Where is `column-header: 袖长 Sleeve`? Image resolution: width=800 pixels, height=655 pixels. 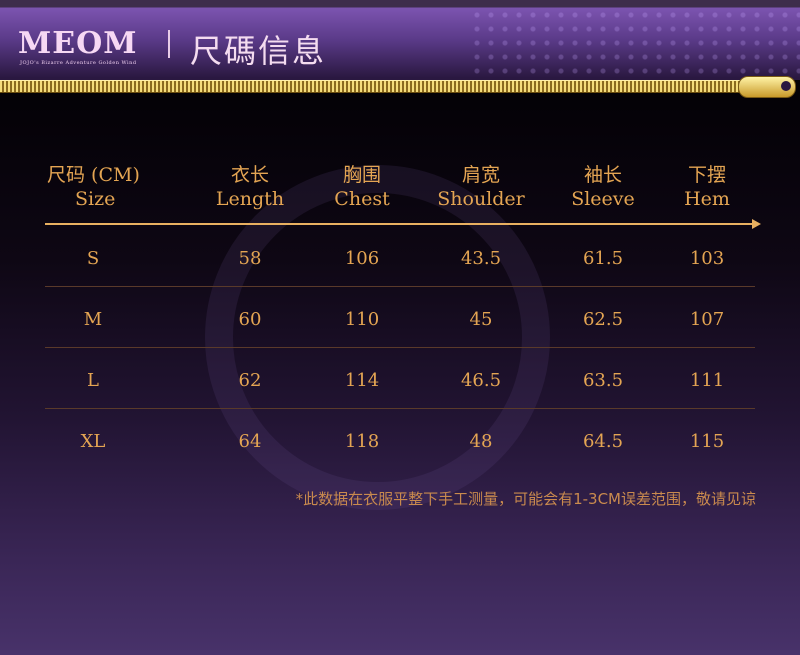
column-header: 袖长 Sleeve is located at coordinates (603, 187).